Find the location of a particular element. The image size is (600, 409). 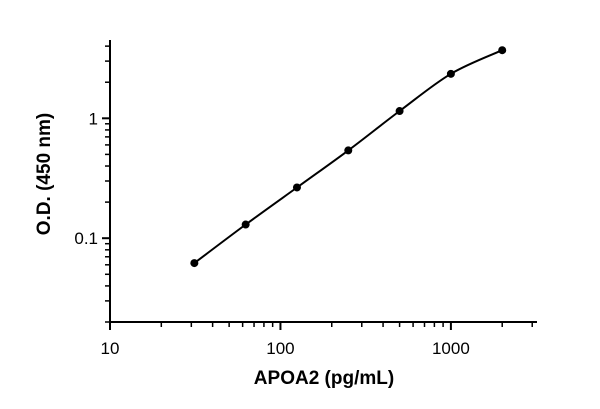

x-axis-title: APOA2 (pg/mL) is located at coordinates (324, 378).